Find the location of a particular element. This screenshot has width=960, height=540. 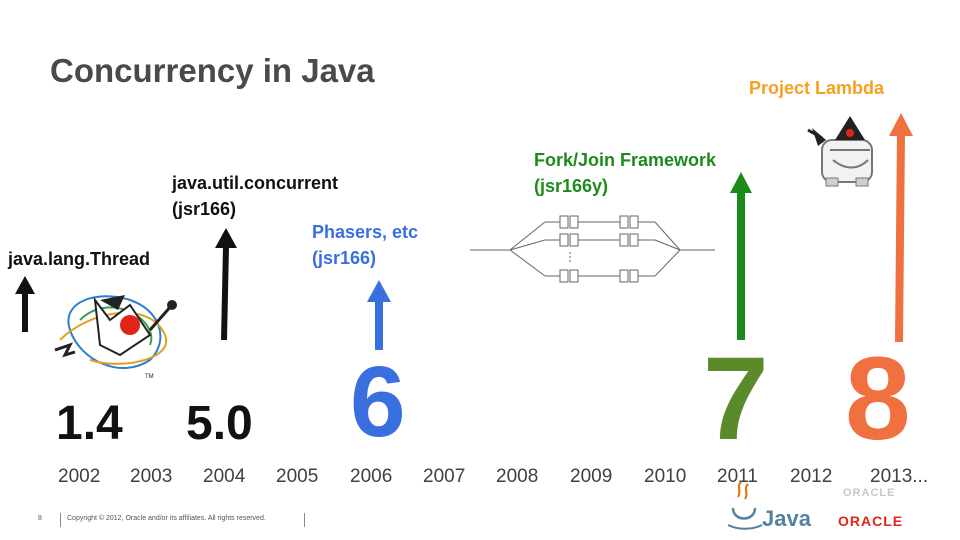

footer-divider-right is located at coordinates (304, 520).